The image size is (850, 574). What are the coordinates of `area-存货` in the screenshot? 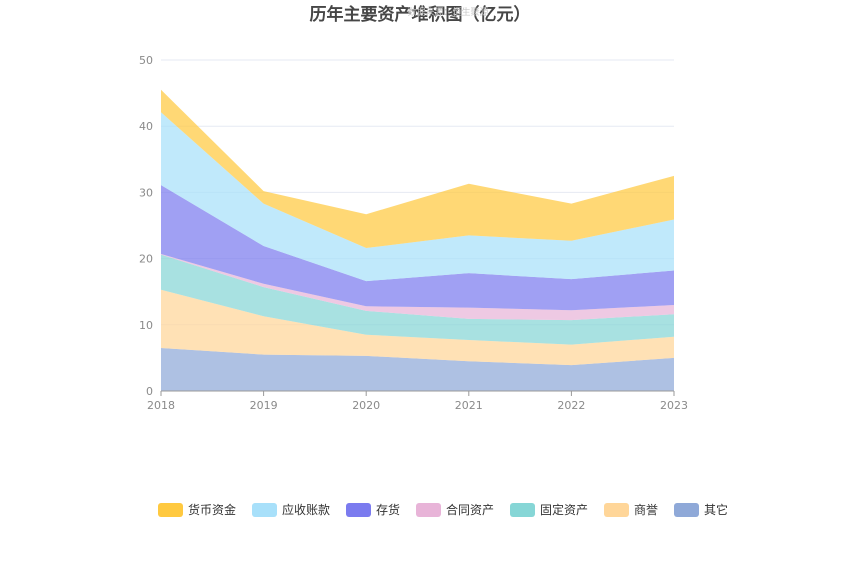 It's located at (417, 248).